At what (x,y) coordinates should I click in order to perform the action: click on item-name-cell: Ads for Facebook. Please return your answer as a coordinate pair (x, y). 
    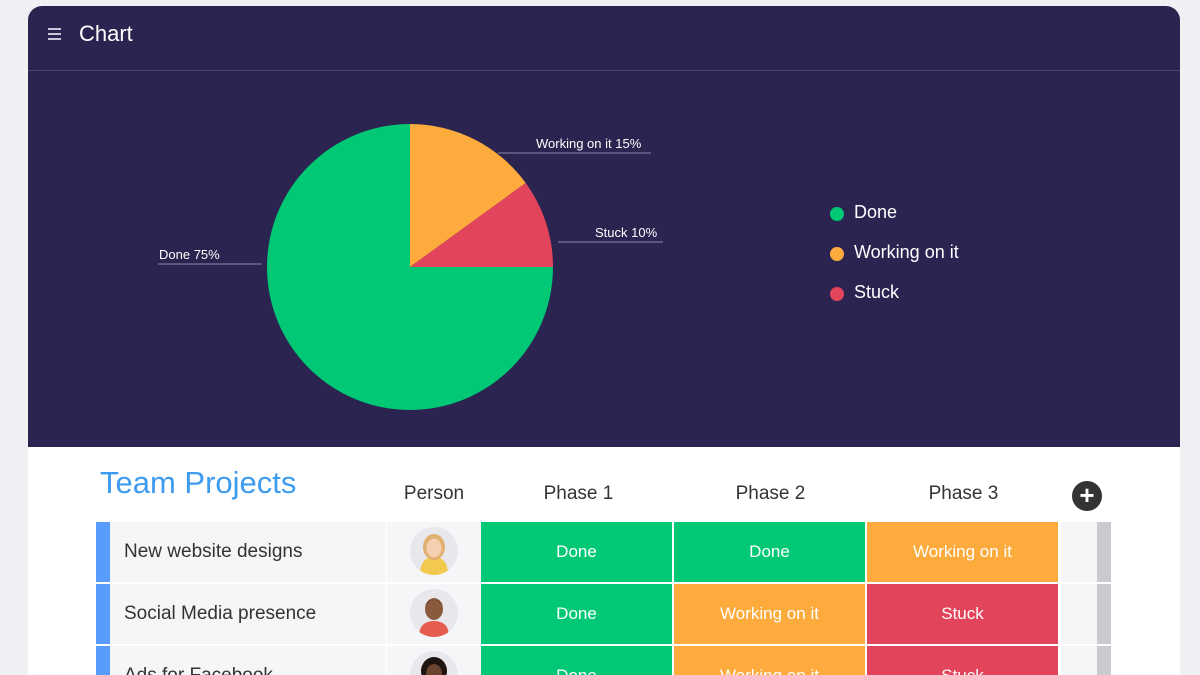
    Looking at the image, I should click on (248, 660).